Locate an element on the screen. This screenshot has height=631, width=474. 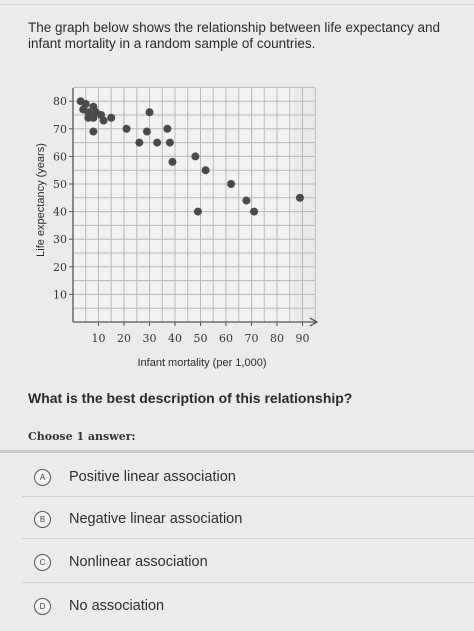
y-axis-label: Life expectancy (years) is located at coordinates (41, 200).